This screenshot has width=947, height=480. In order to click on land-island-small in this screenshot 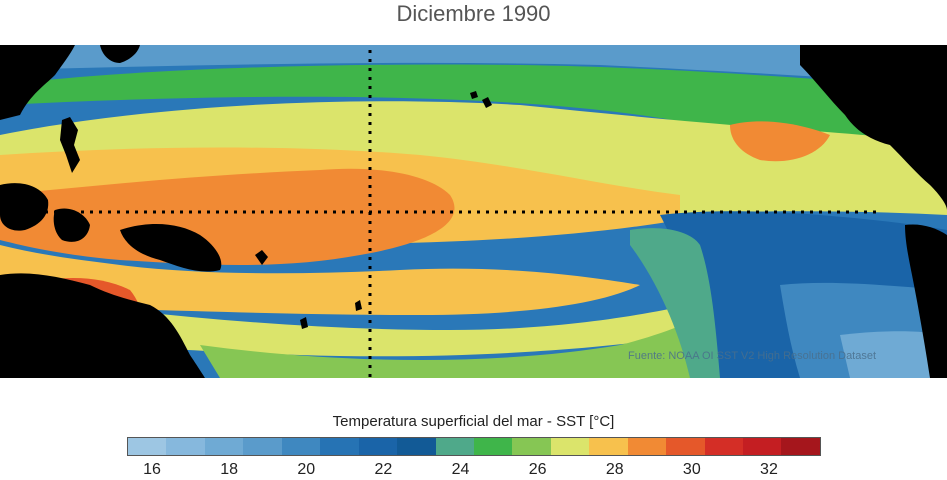, I will do `click(304, 323)`.